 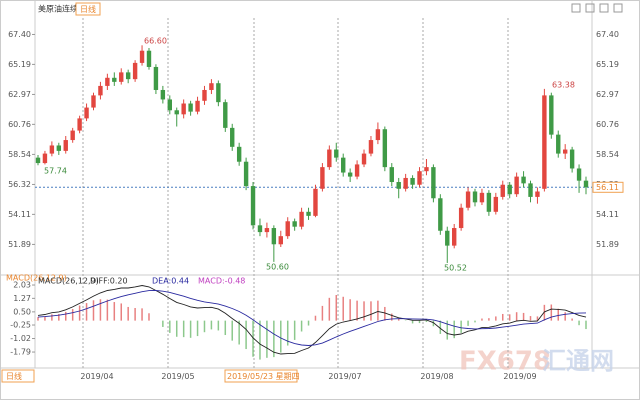 I want to click on macd-y-tick-label: 1.27, so click(x=22, y=298).